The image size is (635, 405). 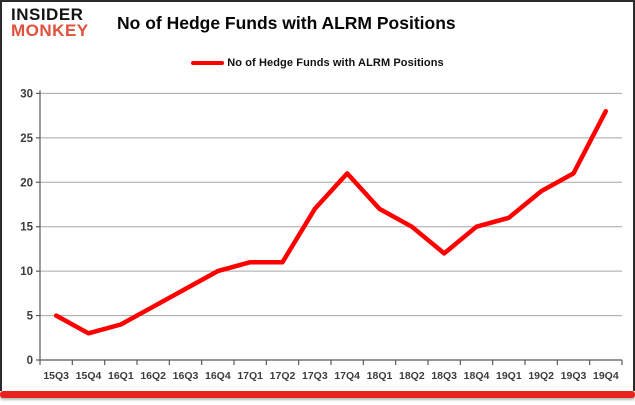 What do you see at coordinates (412, 376) in the screenshot?
I see `x-tick-label: 18Q2` at bounding box center [412, 376].